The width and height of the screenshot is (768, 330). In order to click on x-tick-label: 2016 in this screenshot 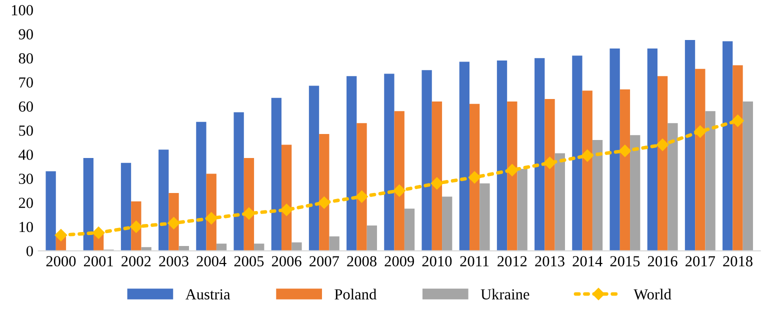, I will do `click(663, 261)`.